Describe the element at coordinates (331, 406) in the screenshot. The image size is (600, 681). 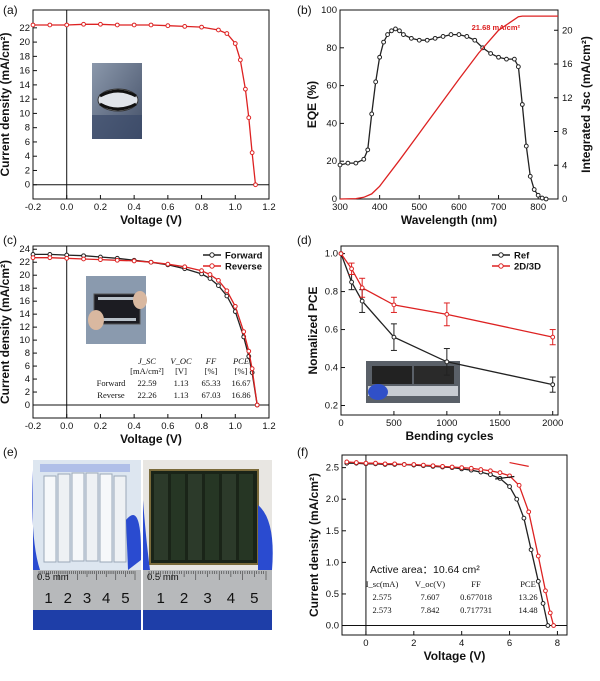
I see `y-tick-label: 0.2` at that location.